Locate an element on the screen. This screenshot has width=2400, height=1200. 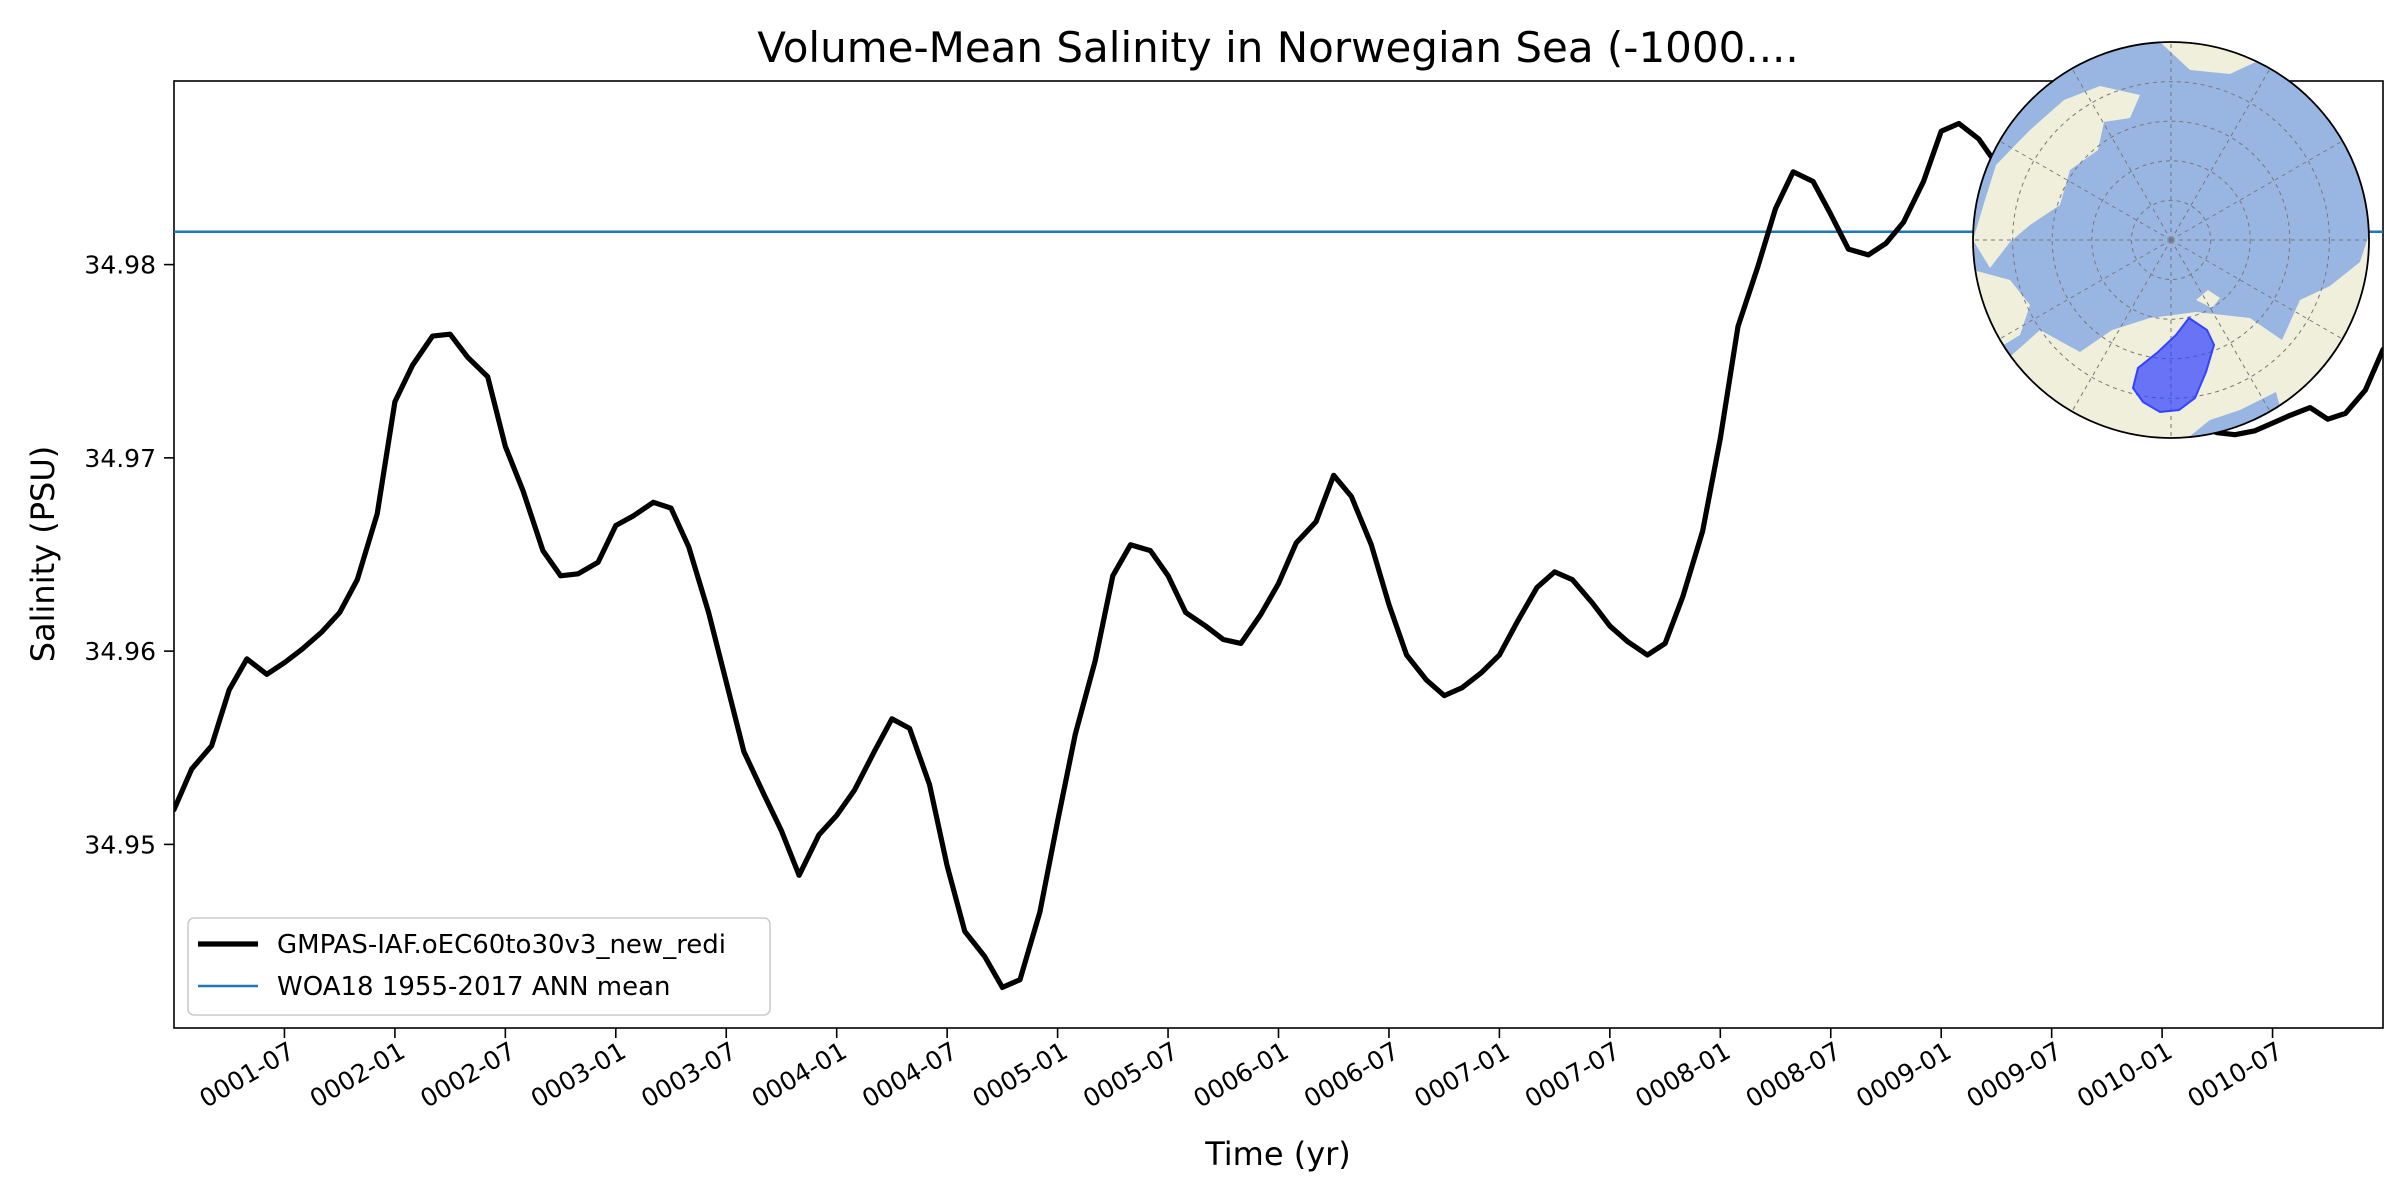
north-polar-stereographic-globe-icon is located at coordinates (2171, 240).